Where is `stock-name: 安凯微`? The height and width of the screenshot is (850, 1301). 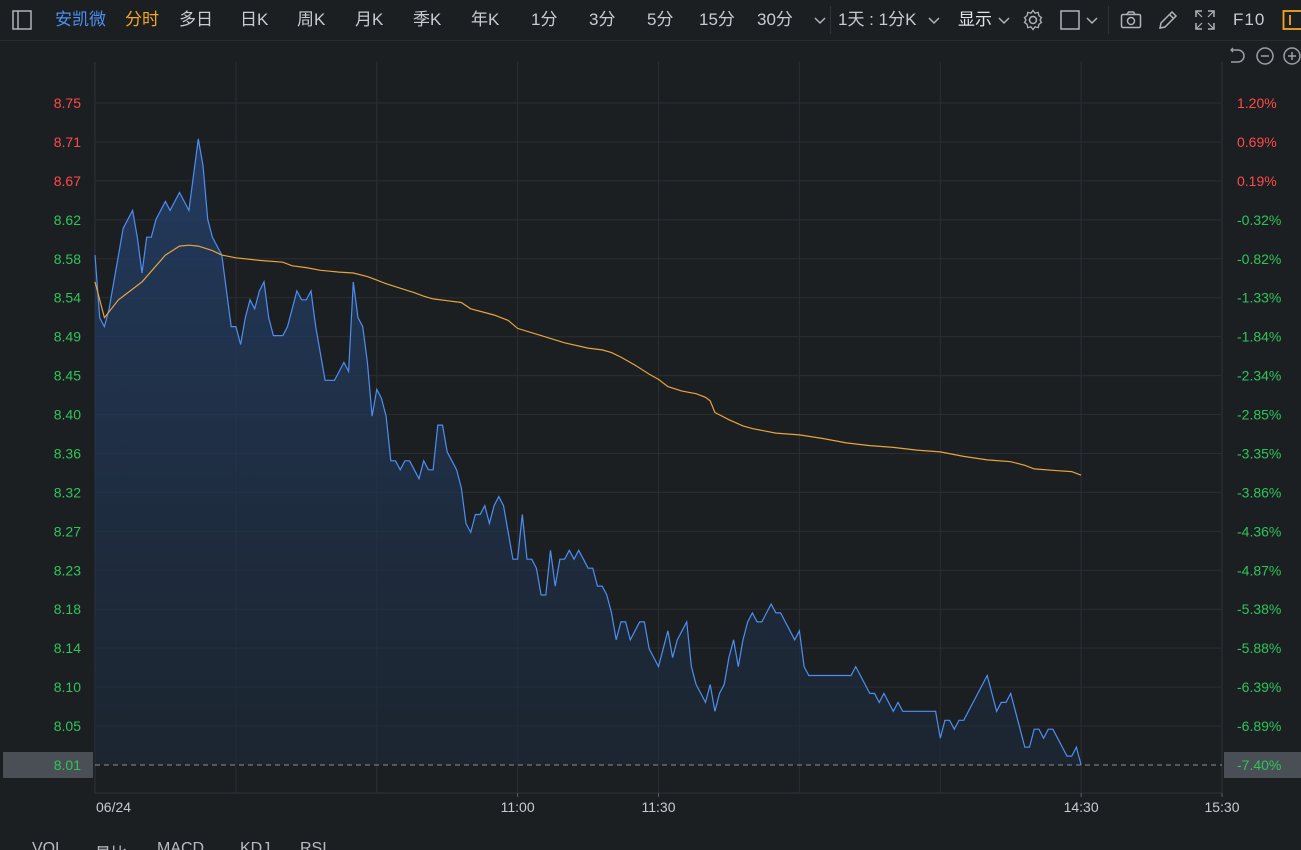
stock-name: 安凯微 is located at coordinates (80, 19).